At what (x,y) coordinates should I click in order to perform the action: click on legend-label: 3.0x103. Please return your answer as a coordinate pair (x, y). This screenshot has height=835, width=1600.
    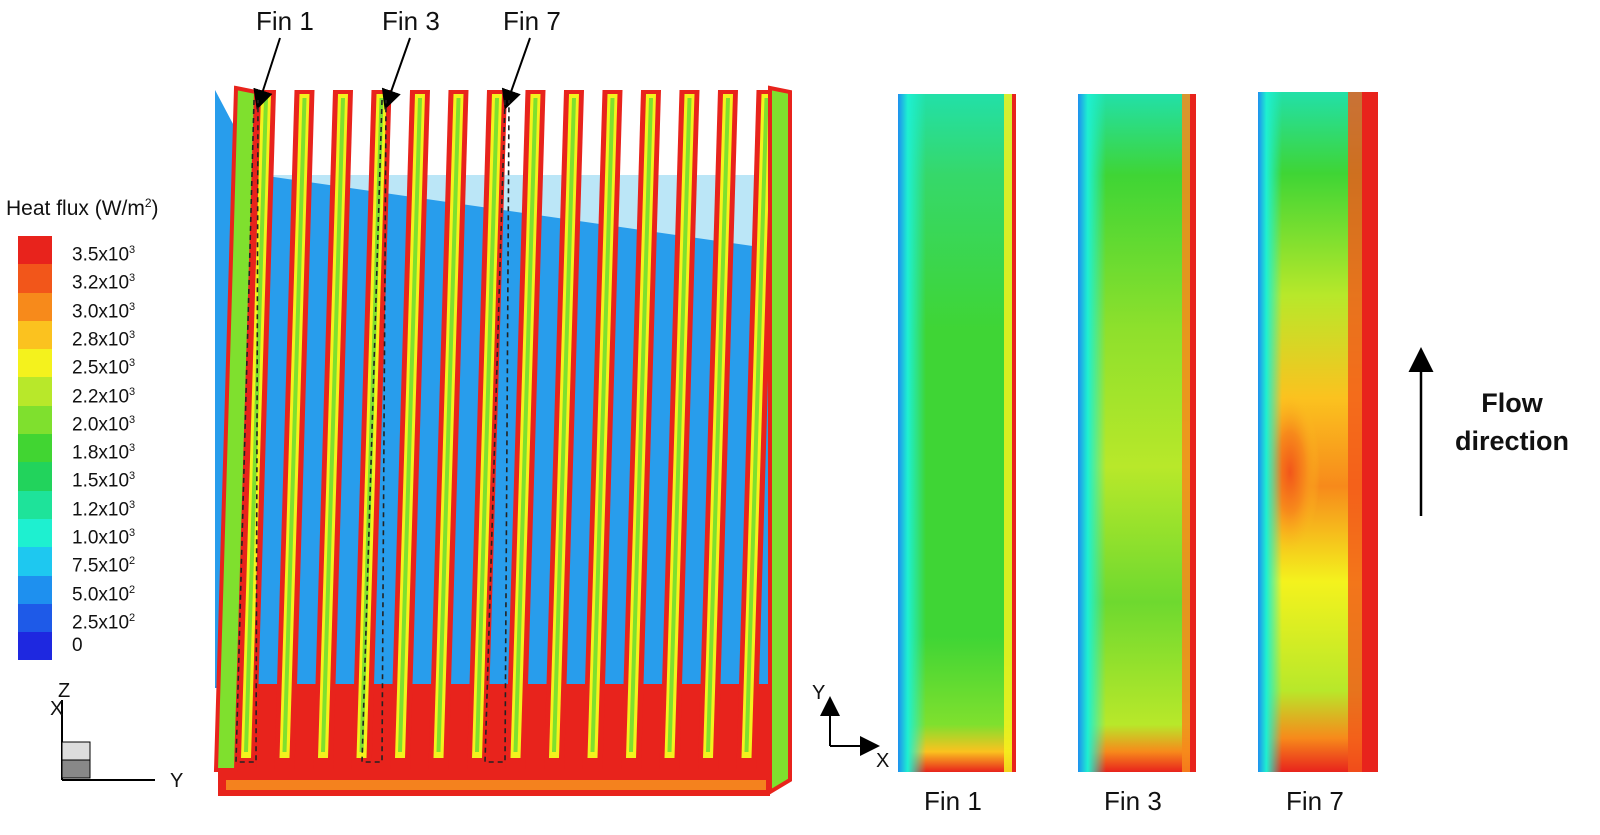
    Looking at the image, I should click on (104, 311).